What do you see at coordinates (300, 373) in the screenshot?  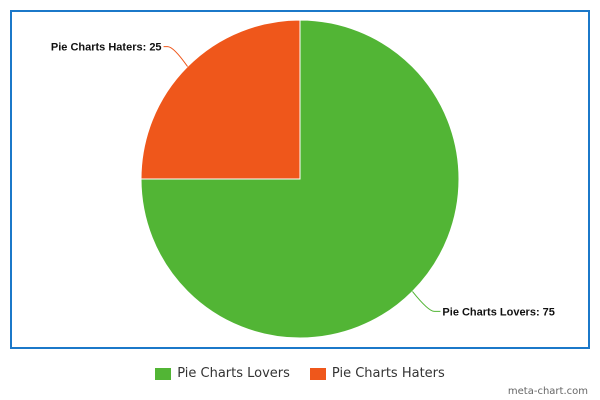 I see `legend: Pie Charts Lovers Pie Charts Haters` at bounding box center [300, 373].